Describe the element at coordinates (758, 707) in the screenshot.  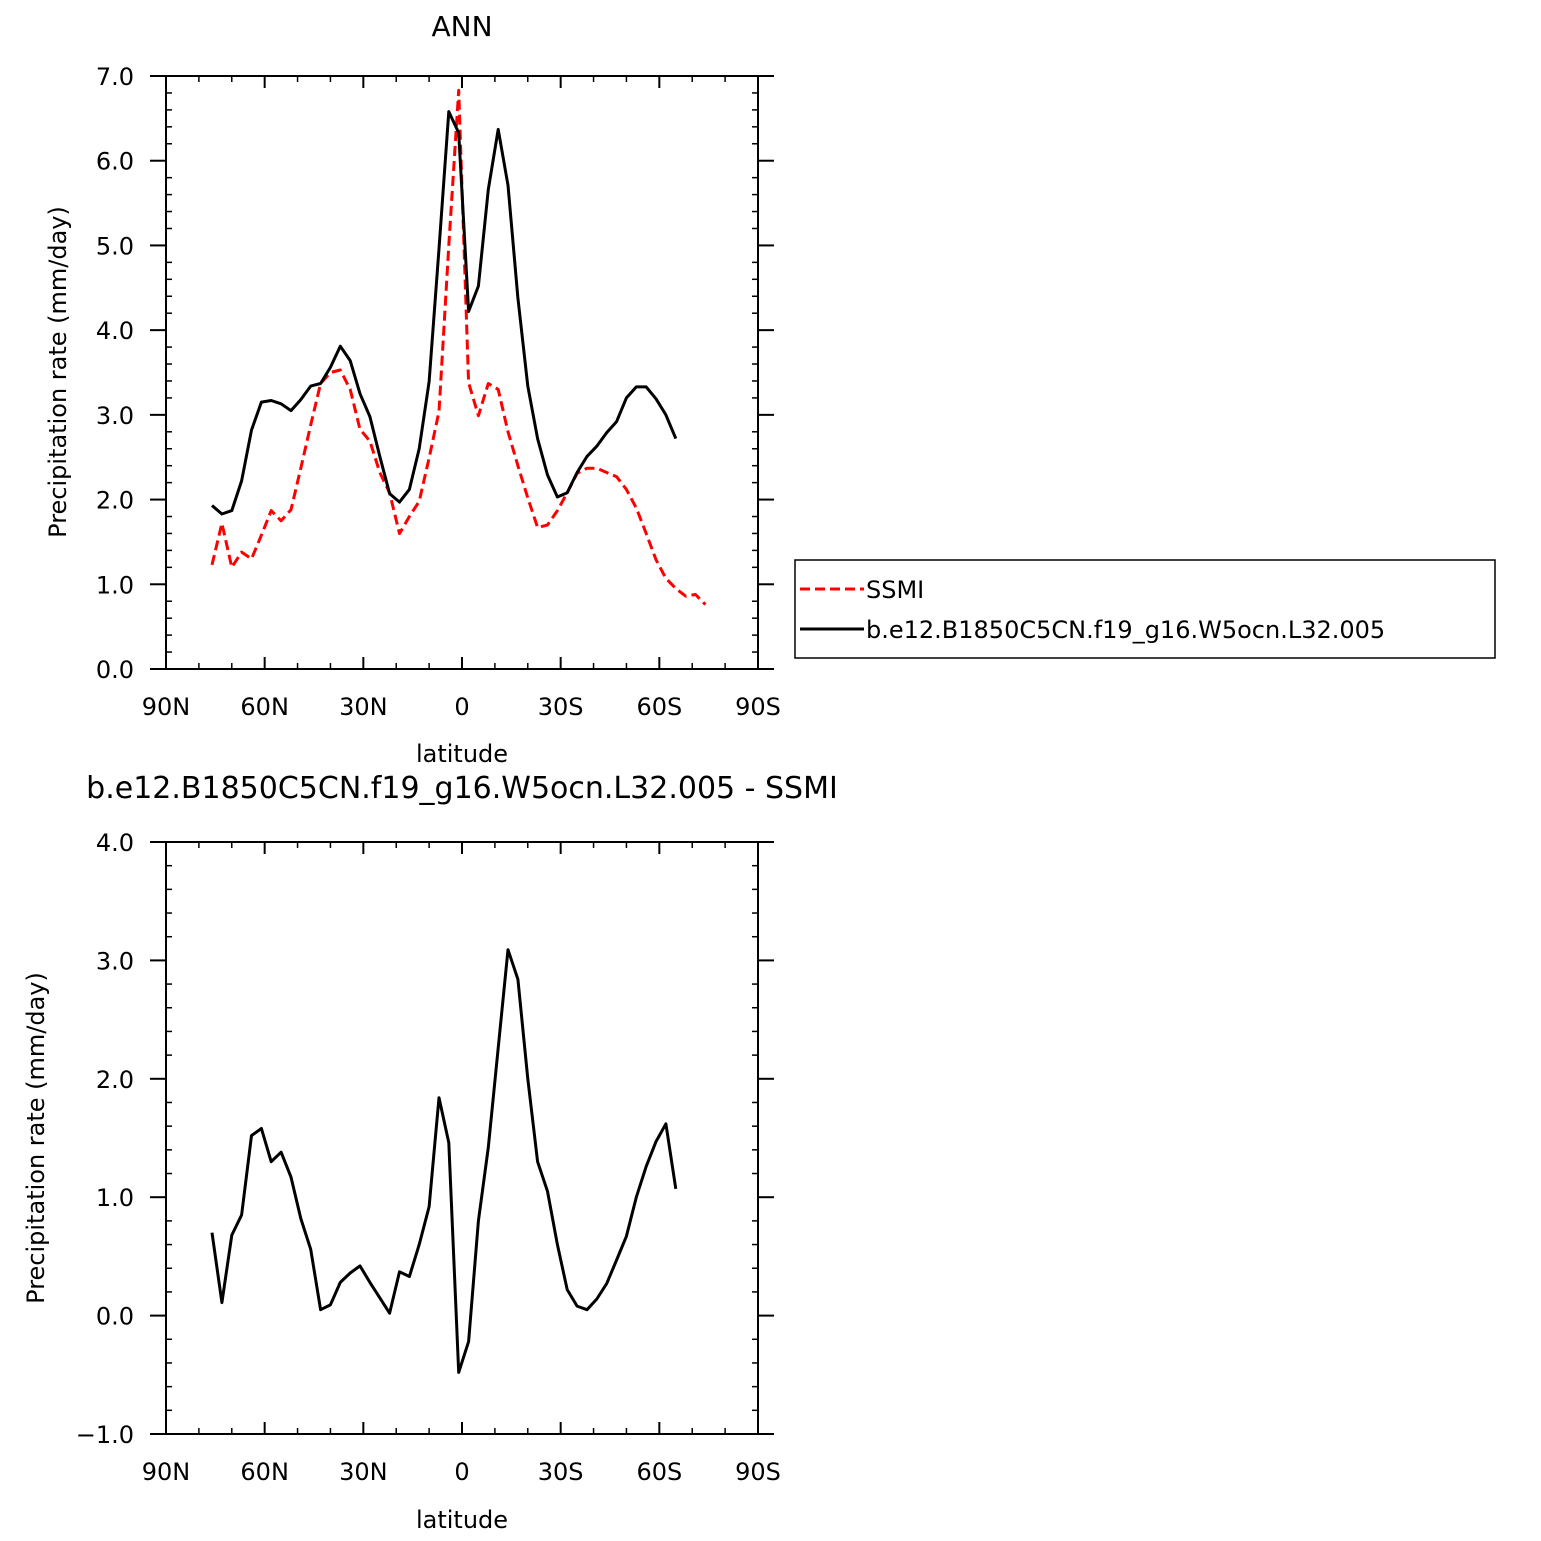
I see `top-x-tick-label: 90S` at that location.